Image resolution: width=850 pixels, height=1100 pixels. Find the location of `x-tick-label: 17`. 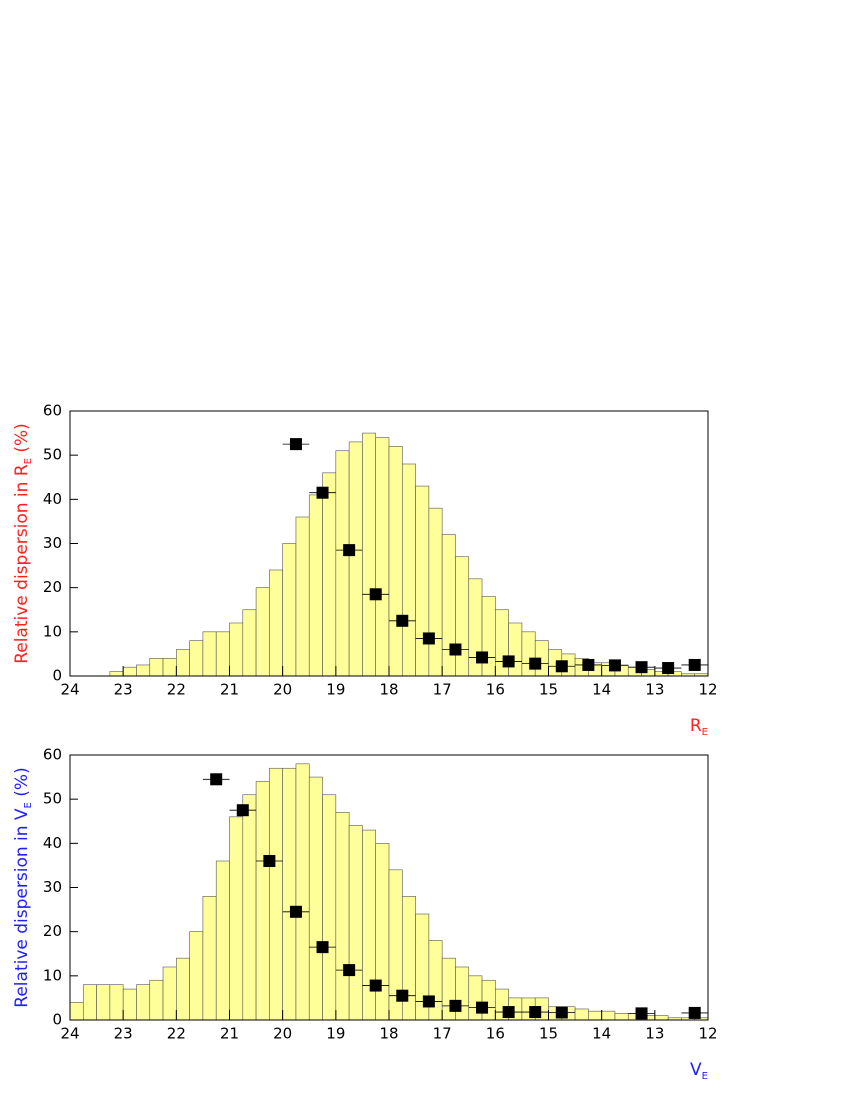

x-tick-label: 17 is located at coordinates (442, 690).